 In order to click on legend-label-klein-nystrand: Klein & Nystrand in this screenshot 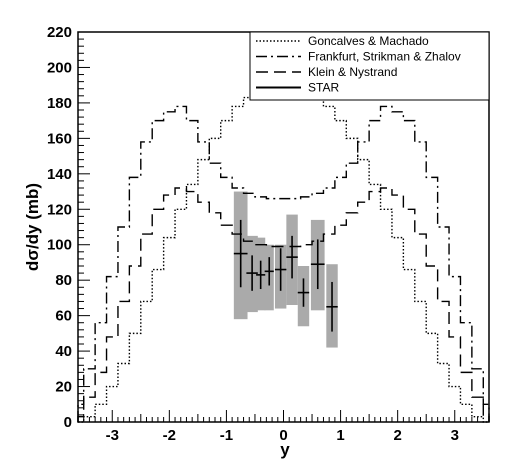, I will do `click(352, 72)`.